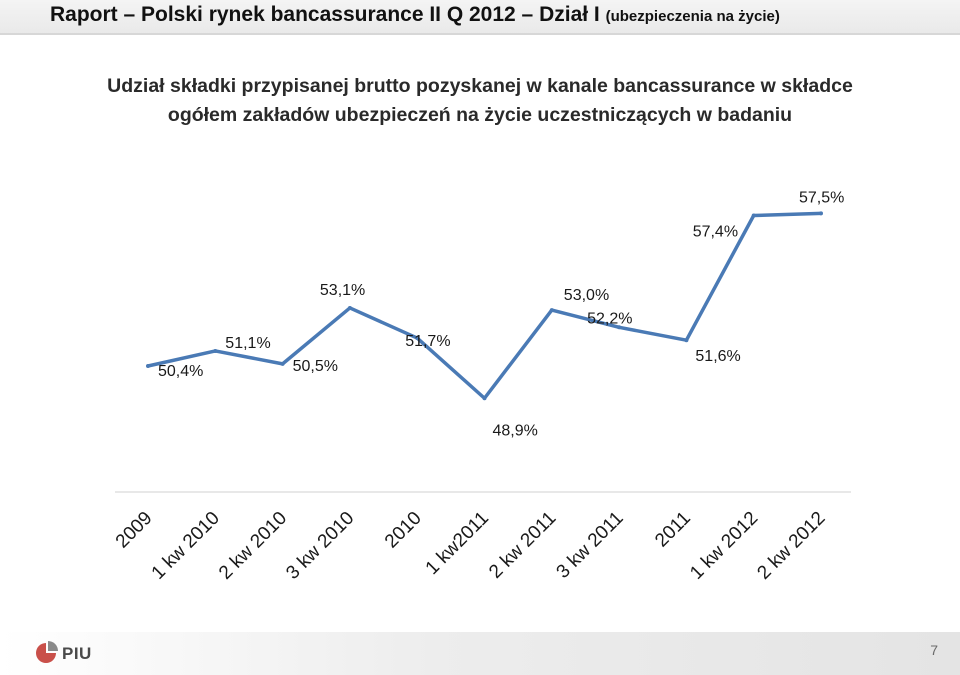 The image size is (960, 675). Describe the element at coordinates (180, 371) in the screenshot. I see `data-label-1: 50,4%` at that location.